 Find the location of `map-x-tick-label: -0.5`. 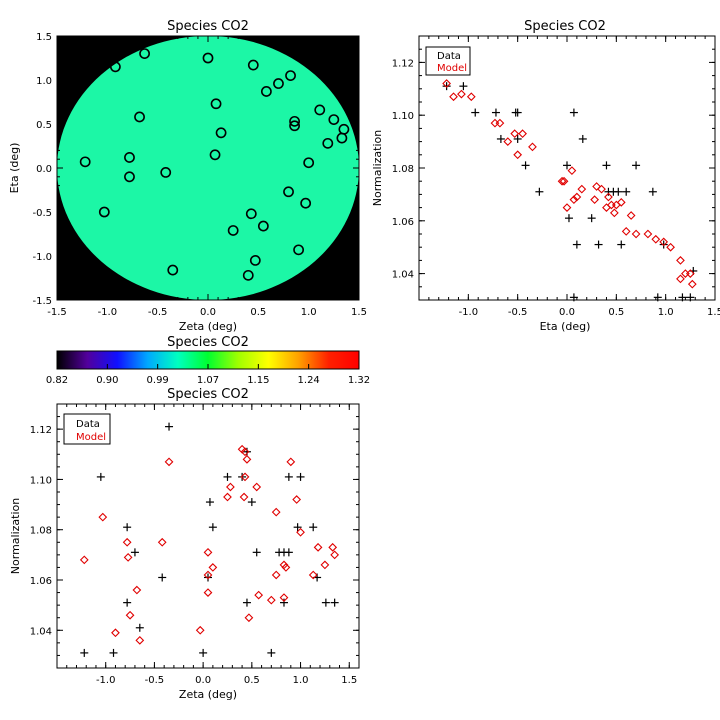

map-x-tick-label: -0.5 is located at coordinates (158, 312).